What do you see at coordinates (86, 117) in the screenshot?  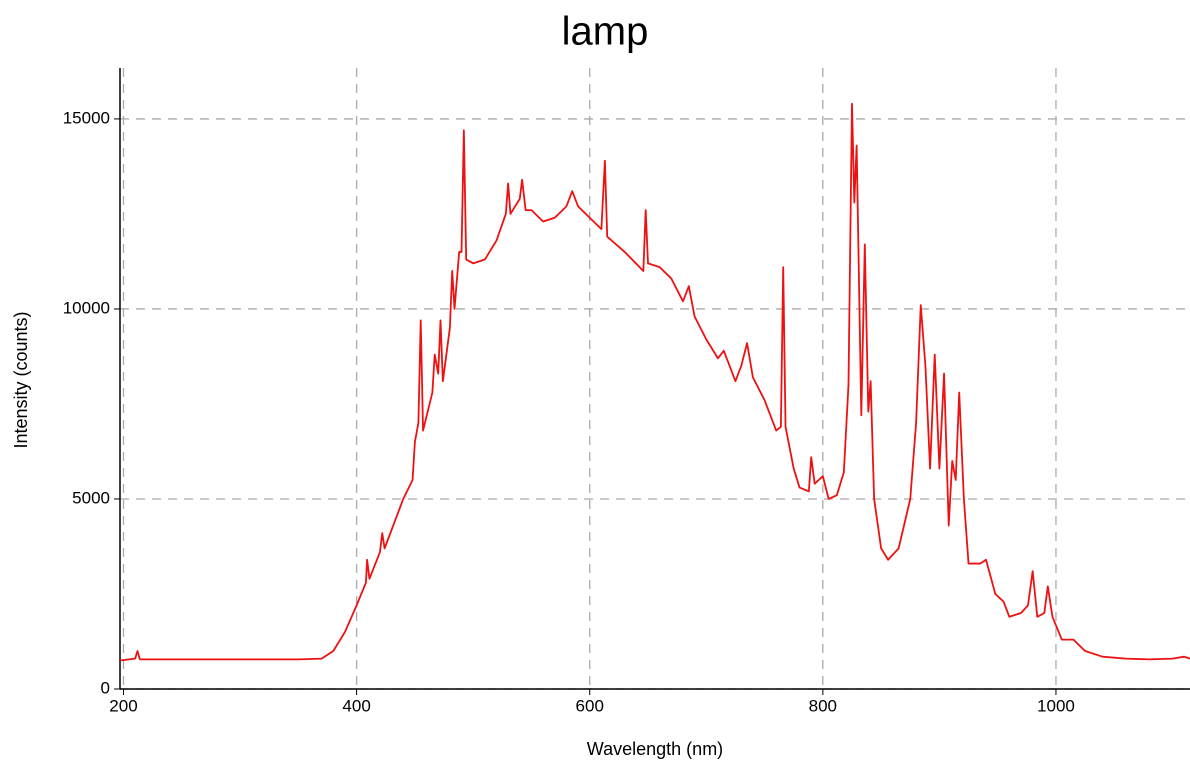 I see `y-tick-label: 15000` at bounding box center [86, 117].